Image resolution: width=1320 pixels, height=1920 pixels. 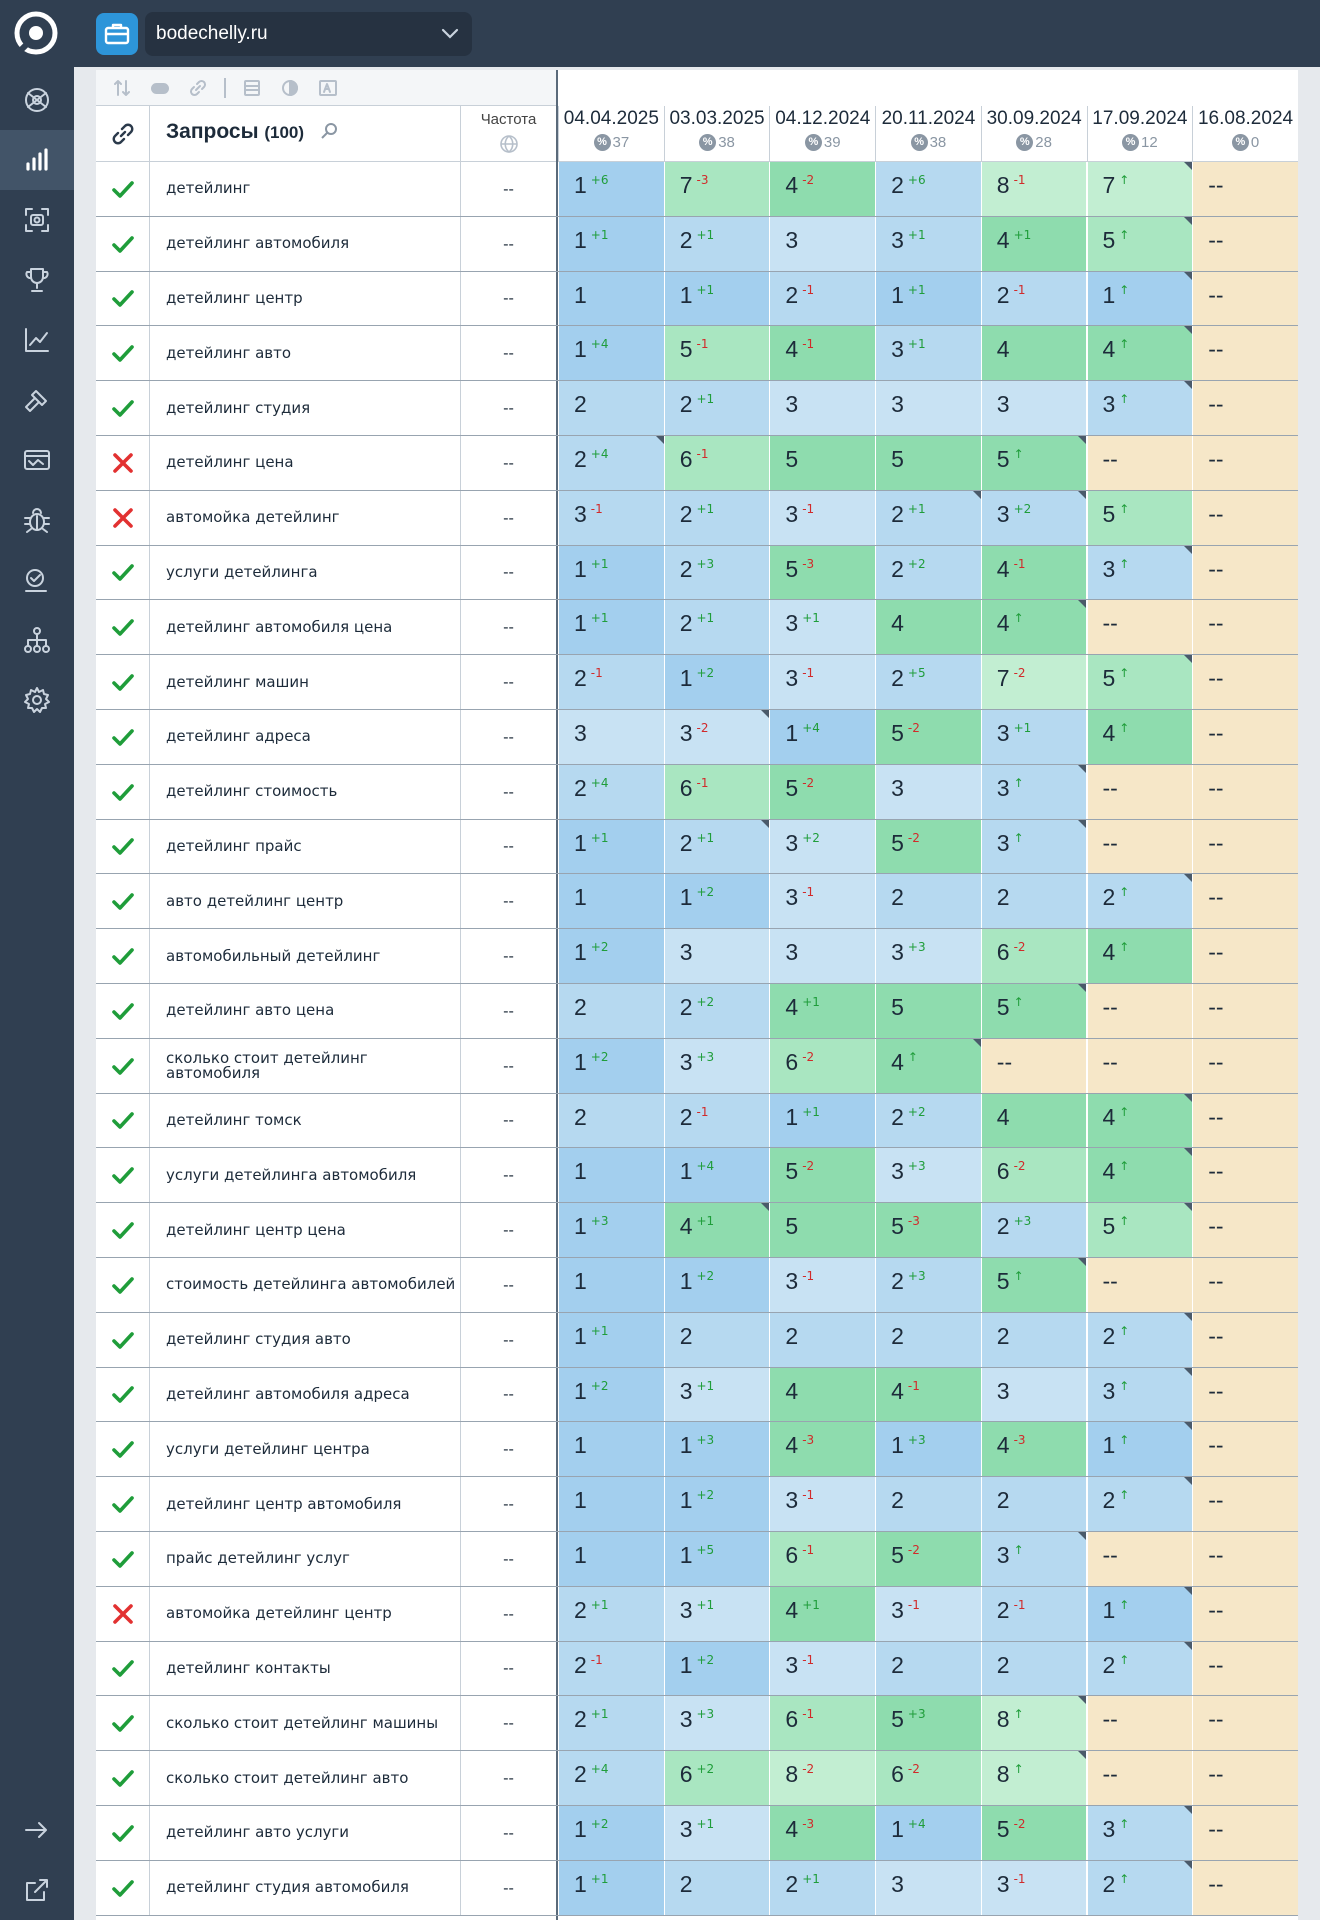 What do you see at coordinates (279, 626) in the screenshot?
I see `keyword-cell: детейлинг автомобиля цена` at bounding box center [279, 626].